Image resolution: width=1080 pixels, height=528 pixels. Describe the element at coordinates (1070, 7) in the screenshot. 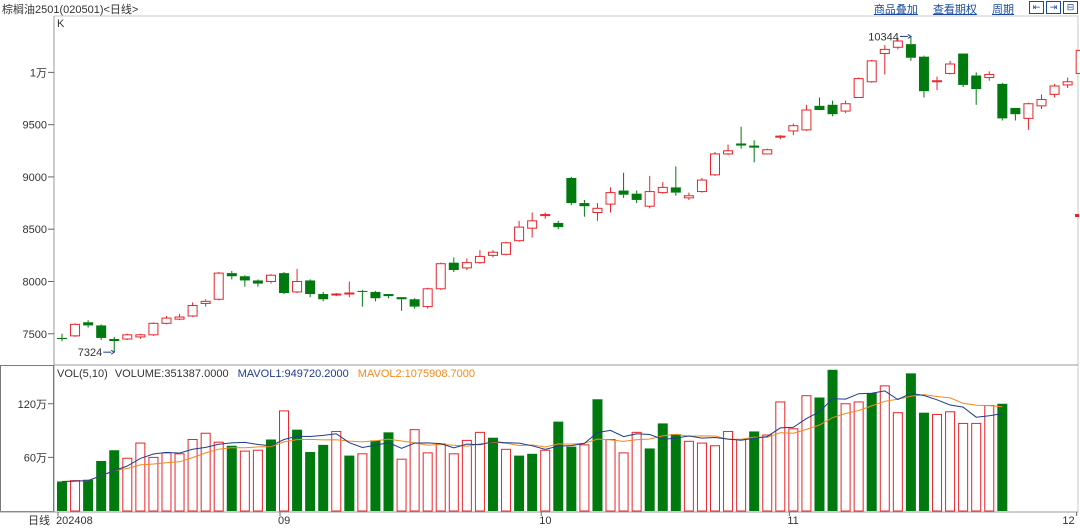

I see `zoom-button: ⊟` at that location.